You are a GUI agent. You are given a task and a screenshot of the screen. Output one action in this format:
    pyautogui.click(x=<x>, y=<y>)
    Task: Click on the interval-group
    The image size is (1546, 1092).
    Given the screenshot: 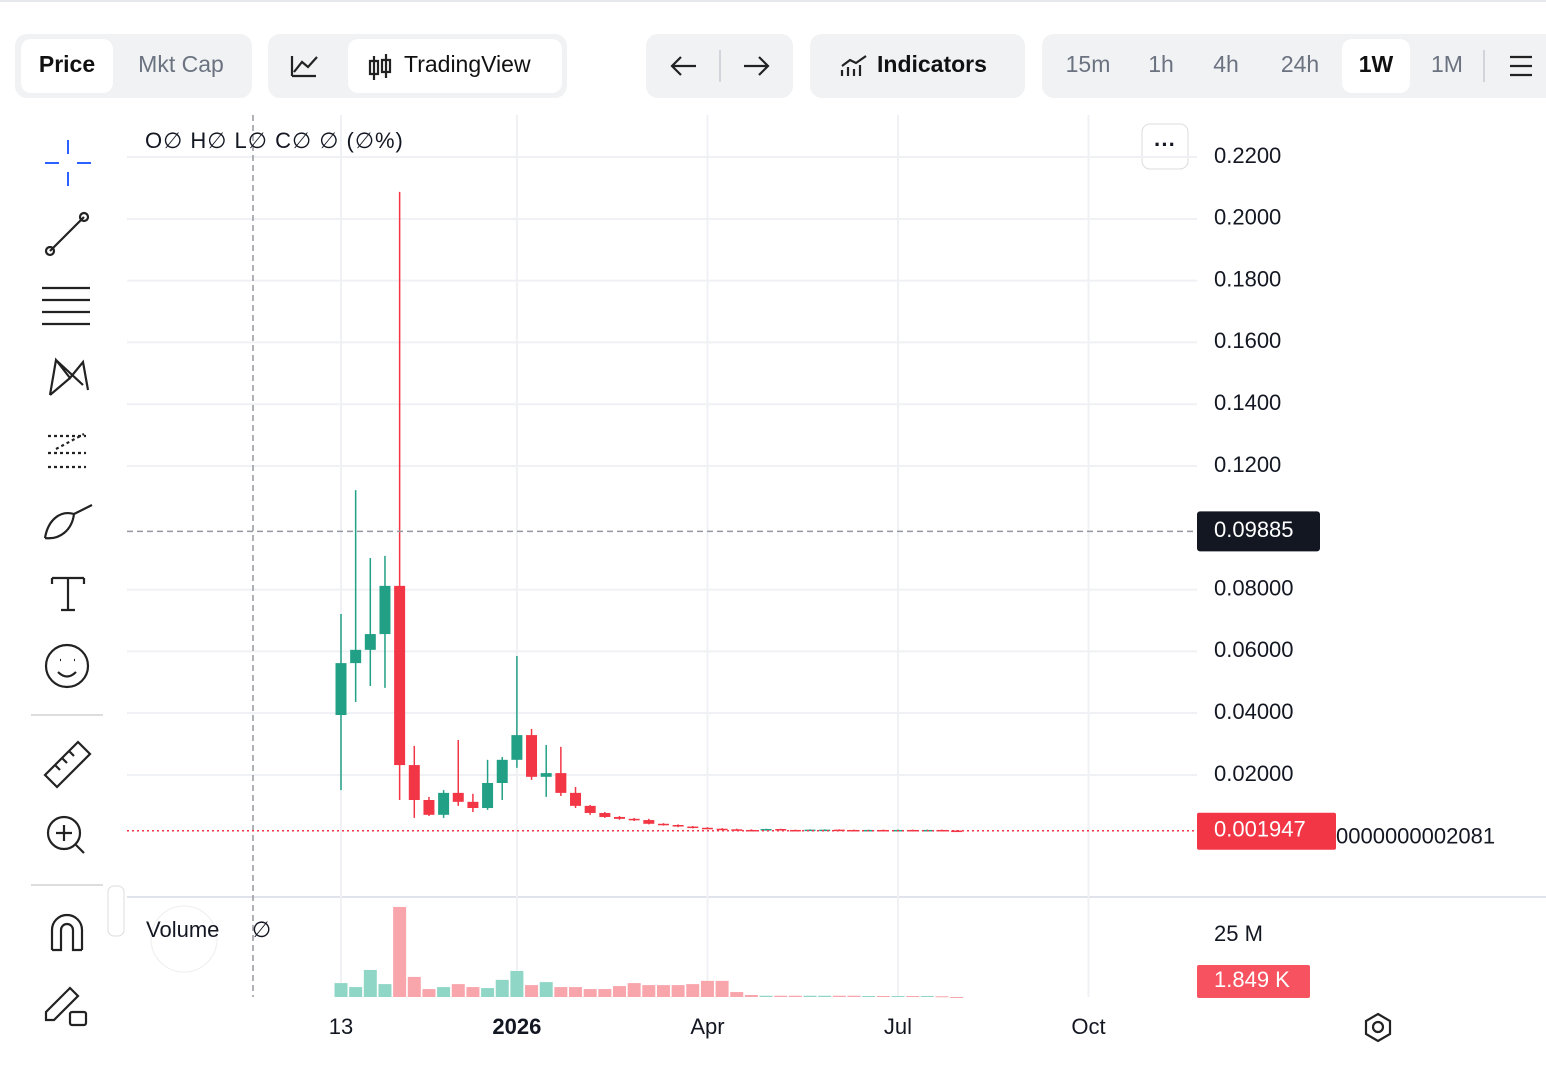 What is the action you would take?
    pyautogui.click(x=1294, y=66)
    